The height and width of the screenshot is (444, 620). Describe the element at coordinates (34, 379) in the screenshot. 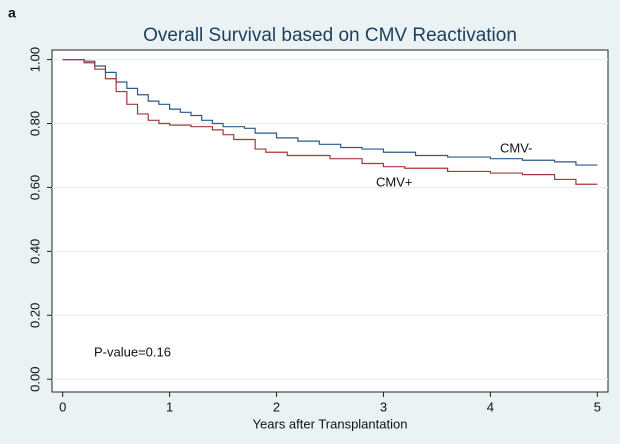

I see `y-tick-label: 0.00` at that location.